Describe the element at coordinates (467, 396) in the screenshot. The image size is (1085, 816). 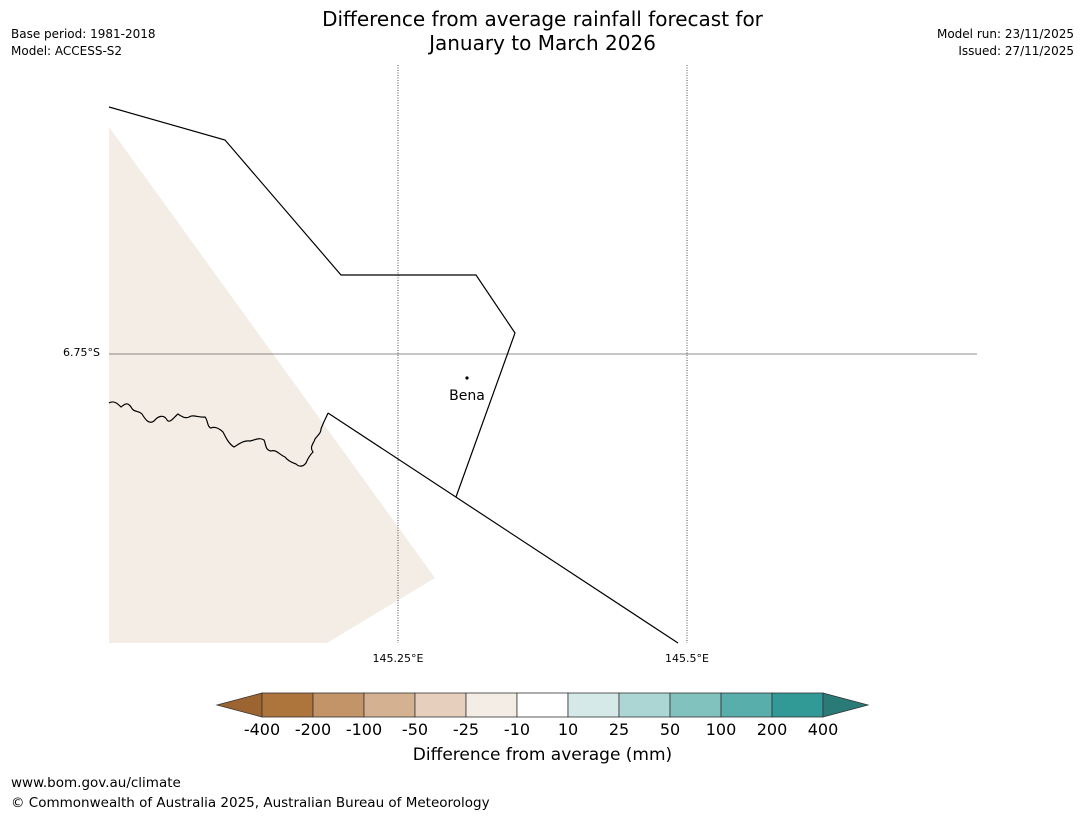
I see `place-label-bena: Bena` at that location.